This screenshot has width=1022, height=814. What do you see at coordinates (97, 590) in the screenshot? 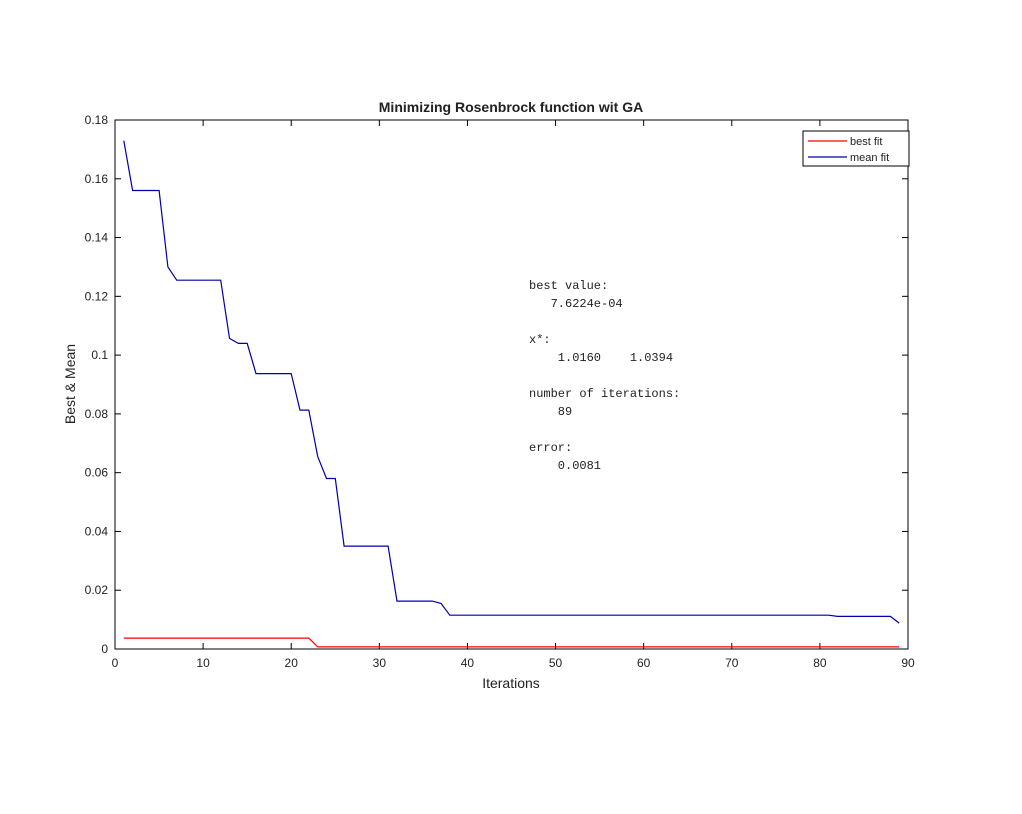
I see `y-tick-label: 0.02` at bounding box center [97, 590].